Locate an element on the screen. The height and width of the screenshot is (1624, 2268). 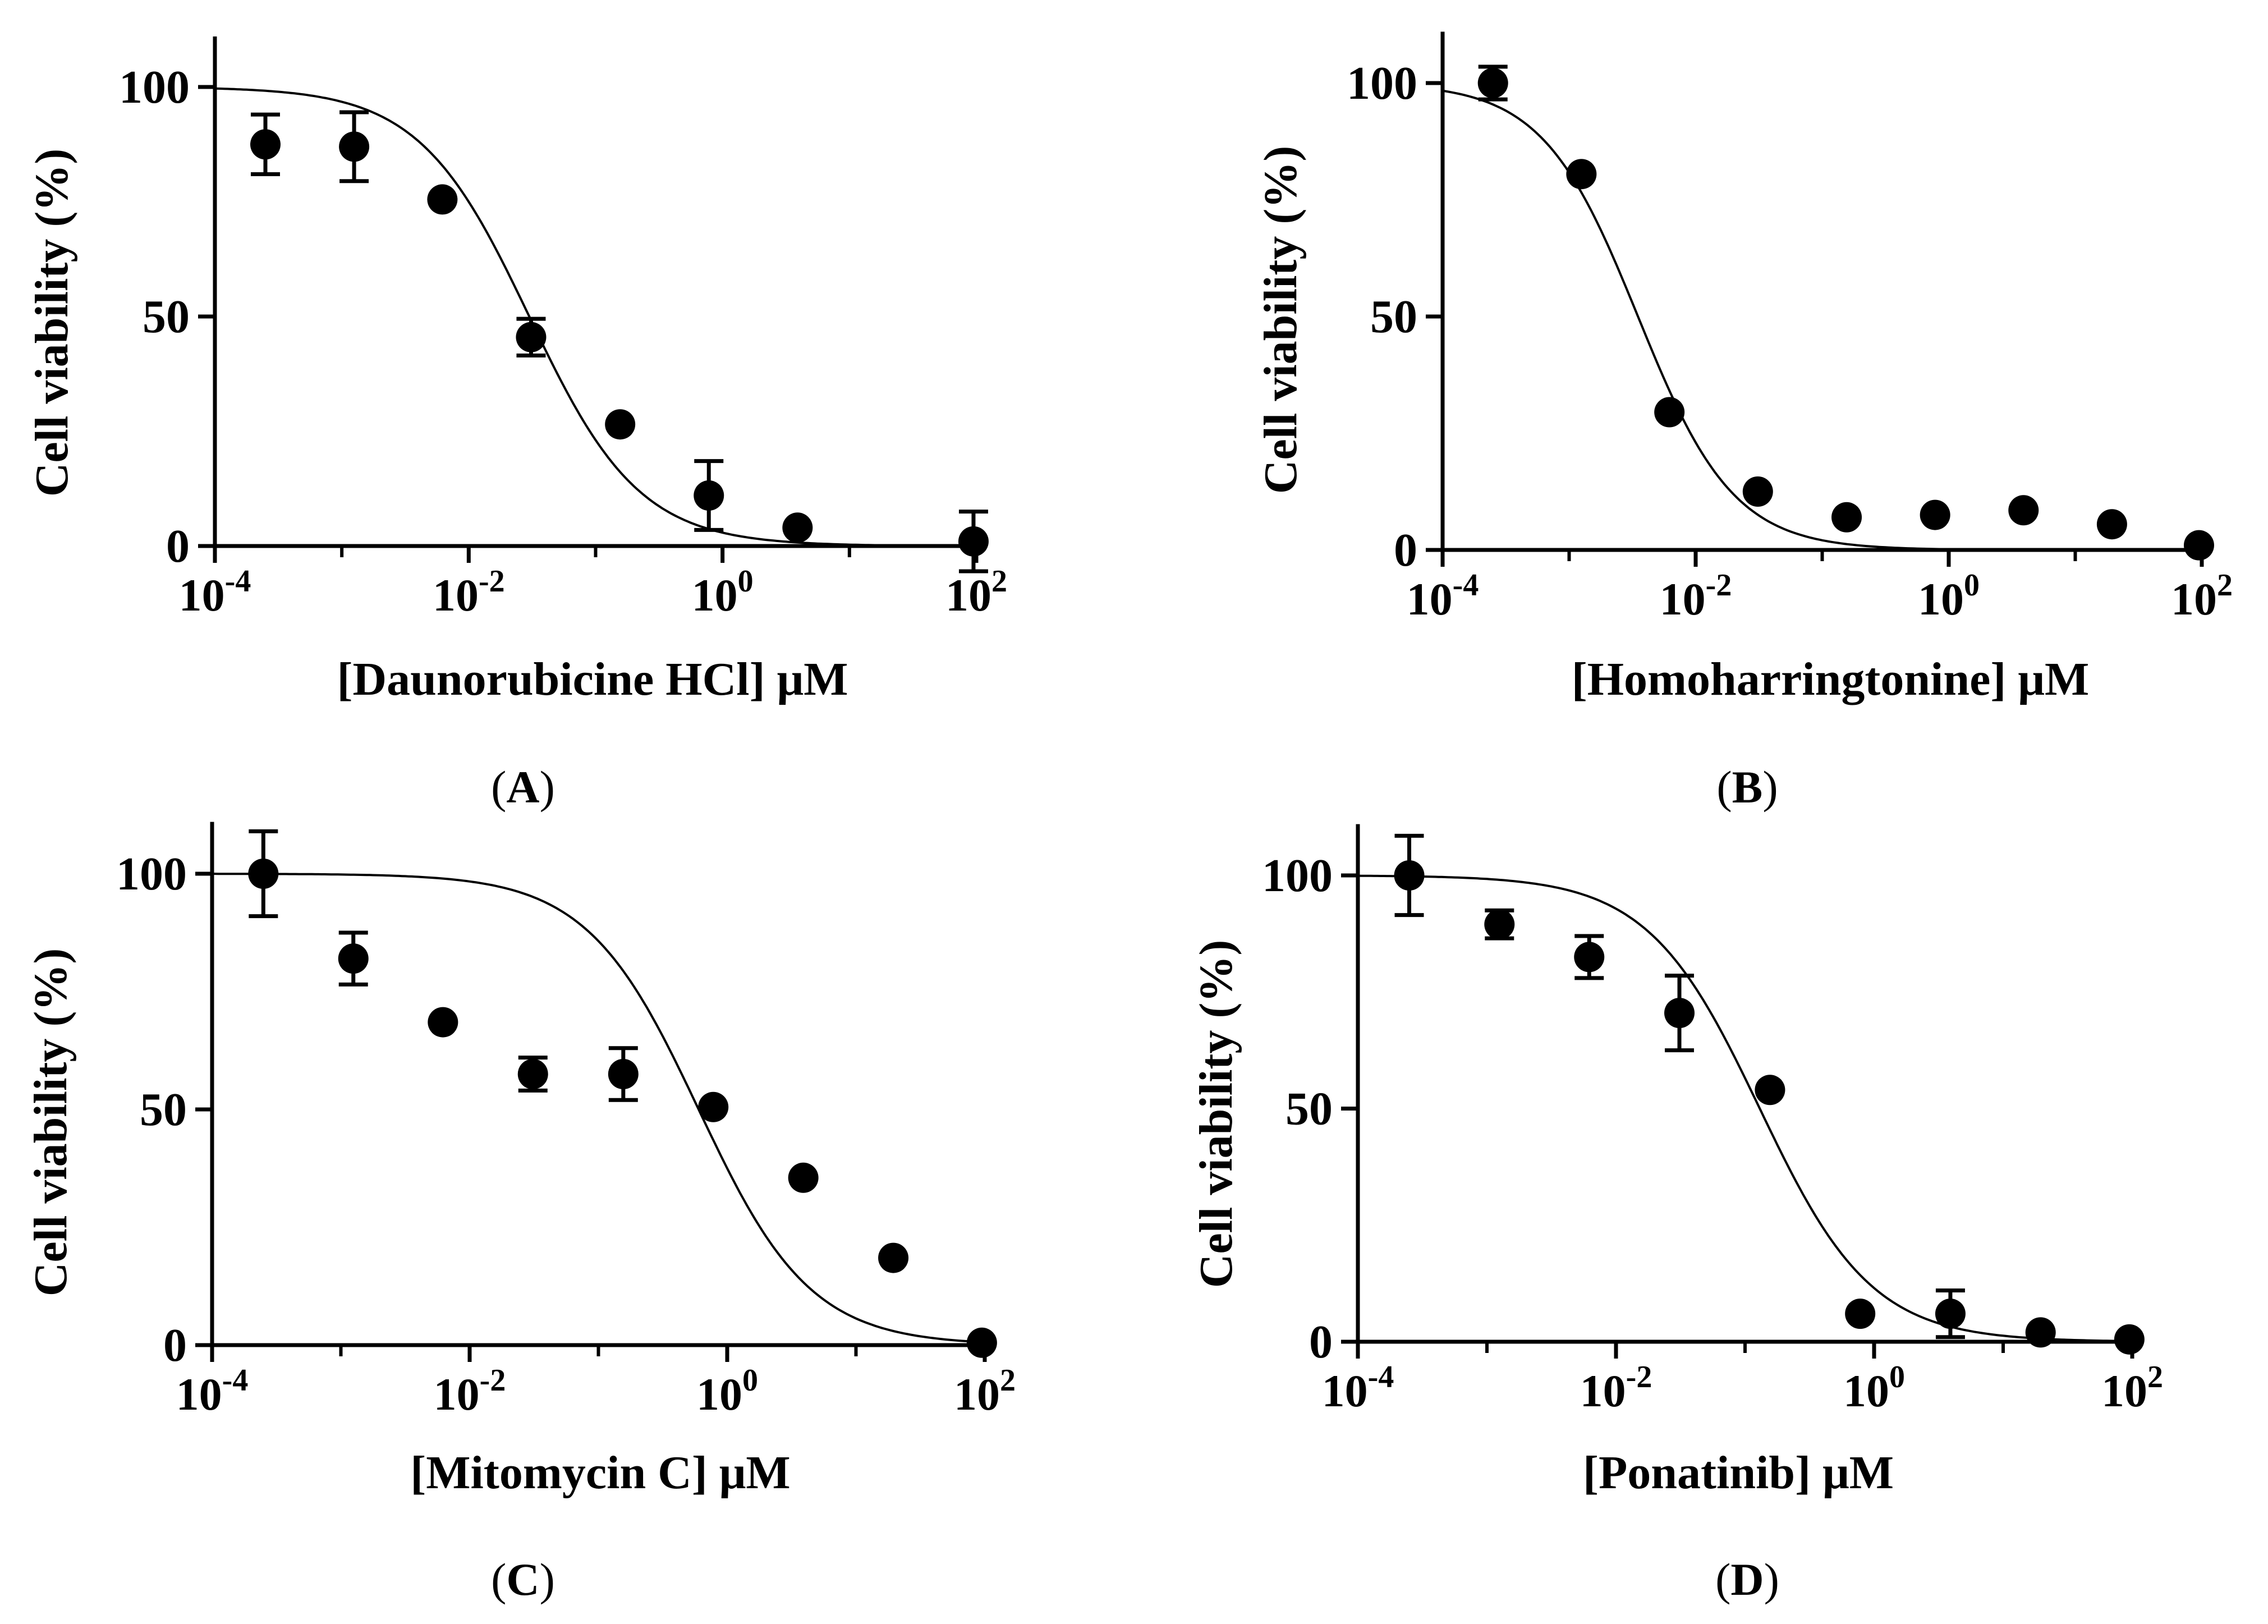
x-tick-label-c-0: 10⁻⁴ is located at coordinates (212, 1392).